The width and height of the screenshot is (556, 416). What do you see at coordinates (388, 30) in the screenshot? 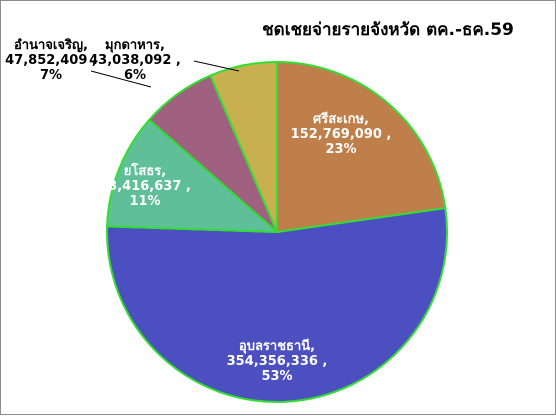
I see `chart-title: ชดเชยจ่ายรายจังหวัด ตค.-ธค.59` at bounding box center [388, 30].